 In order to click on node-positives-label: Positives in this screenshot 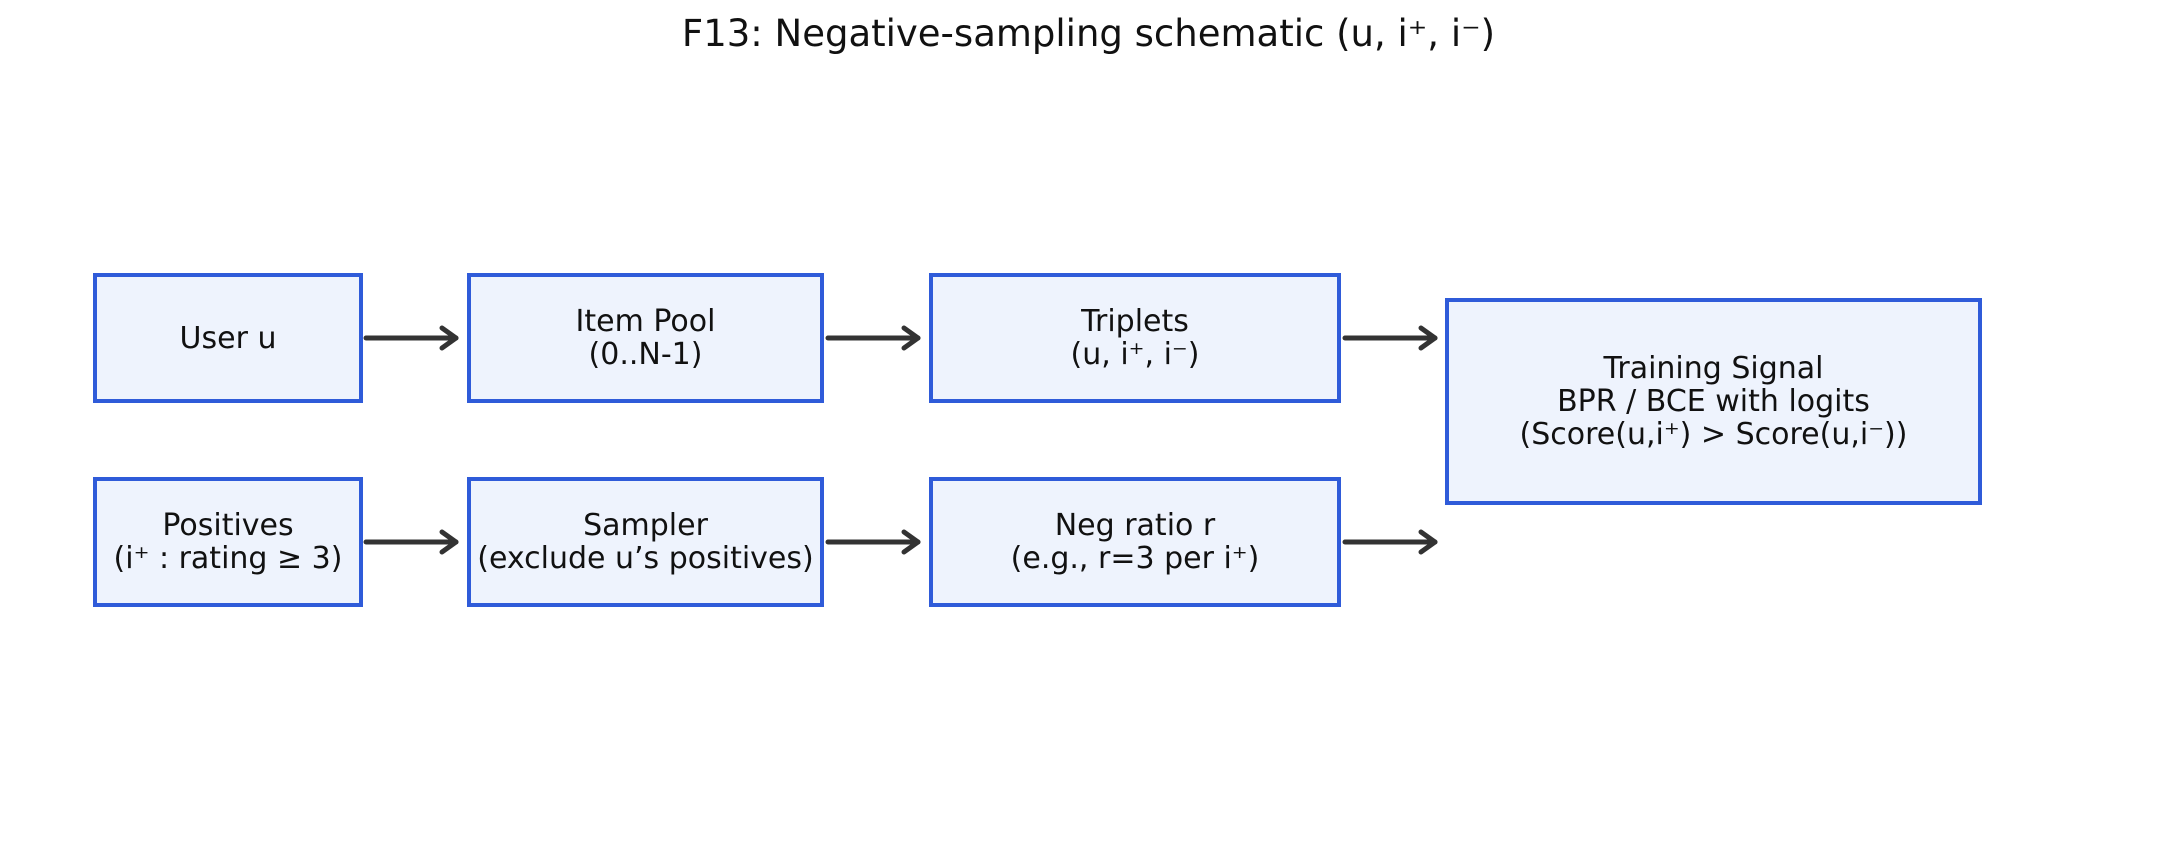, I will do `click(228, 525)`.